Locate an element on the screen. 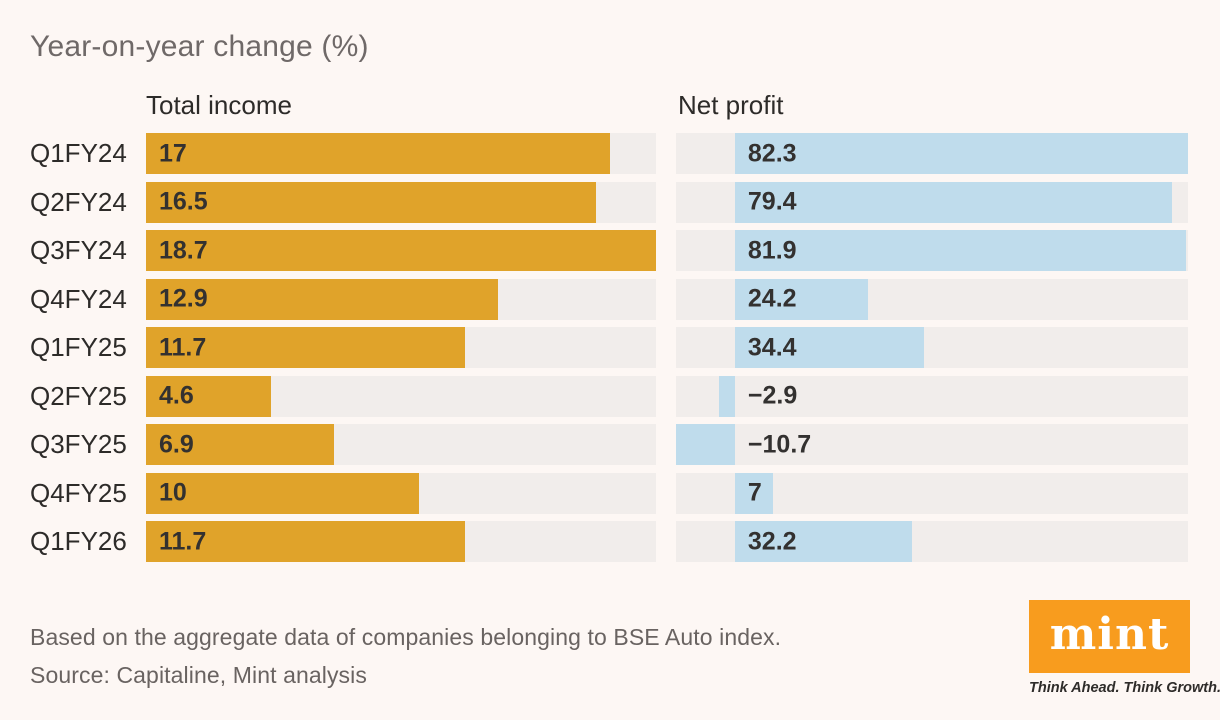 The height and width of the screenshot is (720, 1220). row-label: Q4FY24 is located at coordinates (78, 298).